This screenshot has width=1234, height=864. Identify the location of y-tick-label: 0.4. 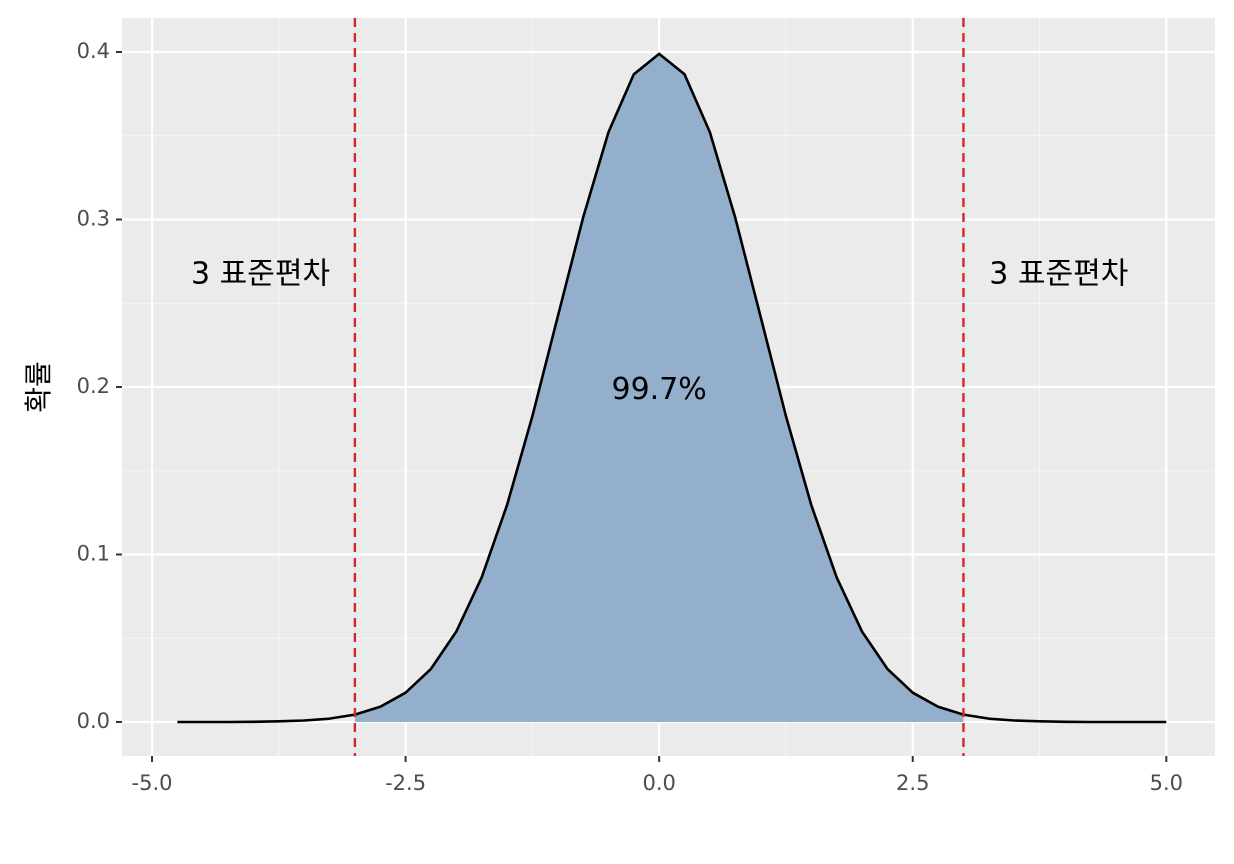
(93, 51).